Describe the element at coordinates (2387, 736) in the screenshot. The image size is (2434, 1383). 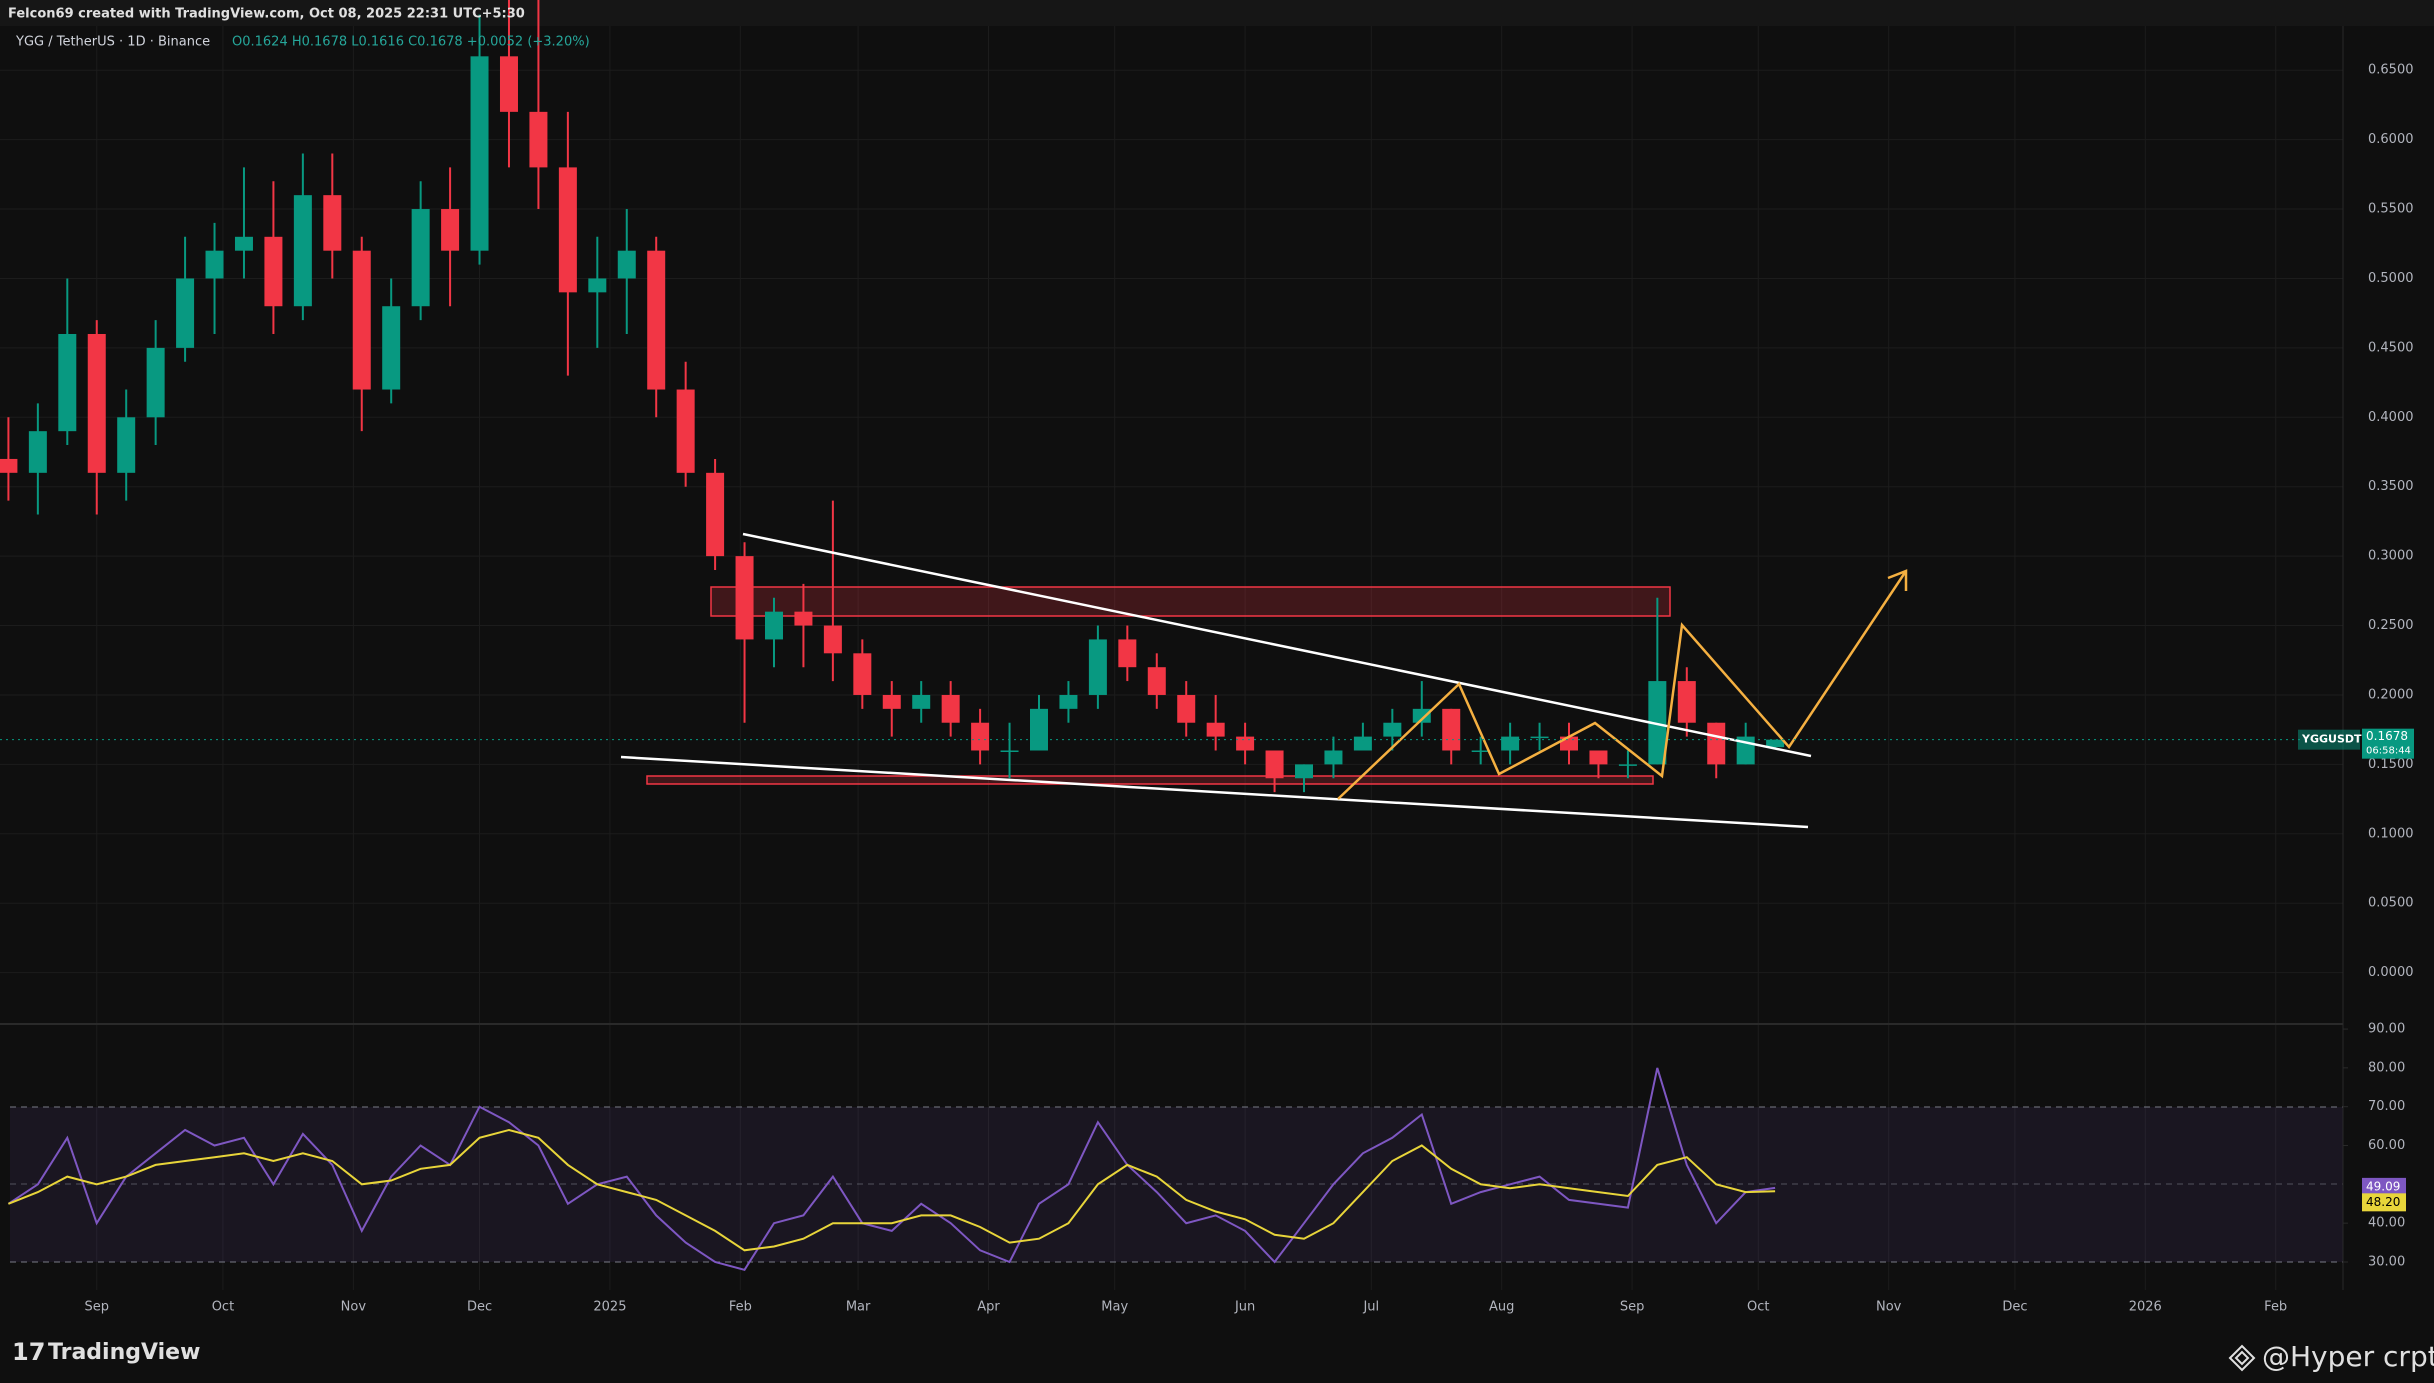
I see `price-tag: 0.1678` at that location.